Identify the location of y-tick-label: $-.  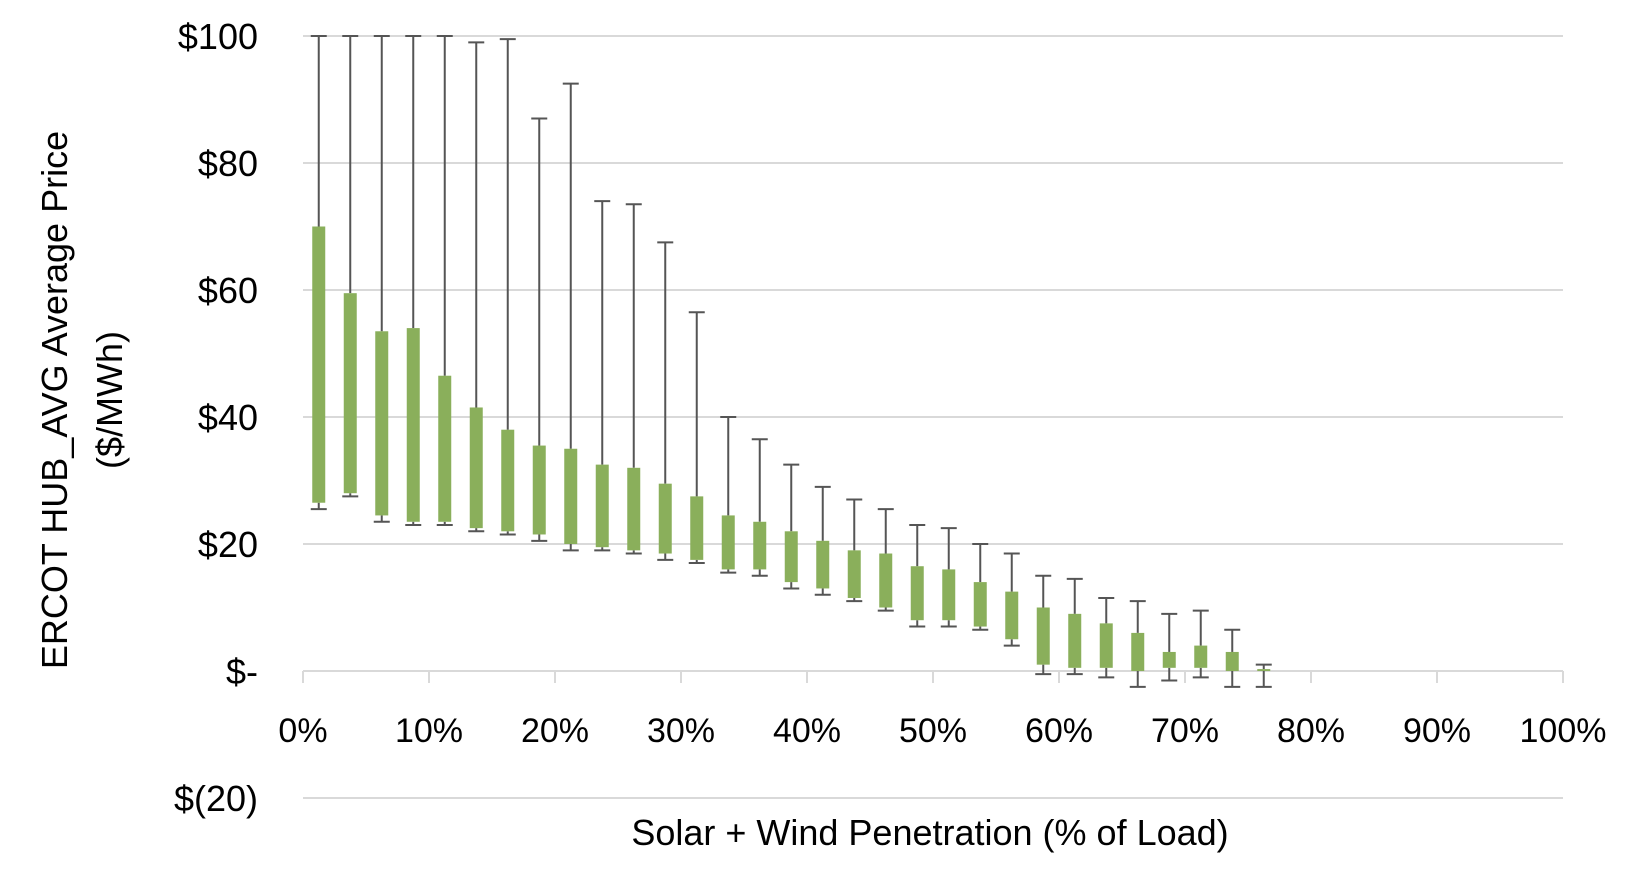
(242, 671).